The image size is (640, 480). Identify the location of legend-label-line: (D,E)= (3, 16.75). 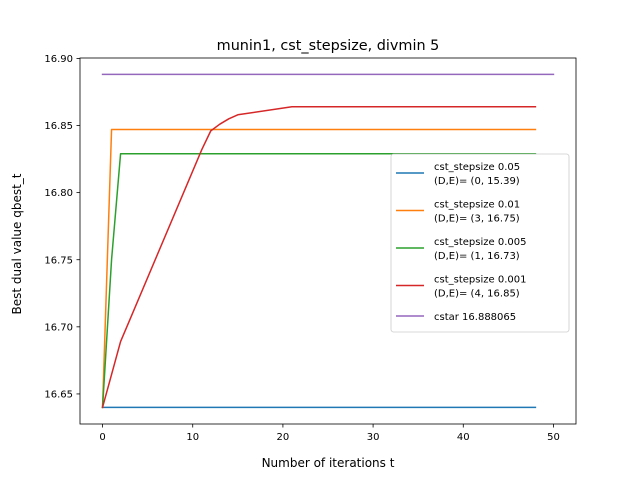
(477, 219).